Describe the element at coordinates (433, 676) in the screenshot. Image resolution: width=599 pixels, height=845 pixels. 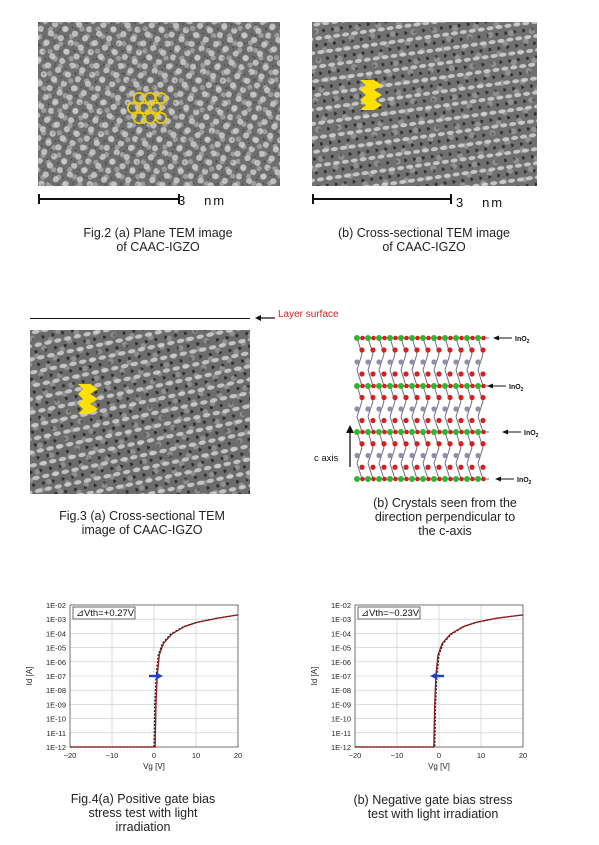
I see `shift-arrow-head` at that location.